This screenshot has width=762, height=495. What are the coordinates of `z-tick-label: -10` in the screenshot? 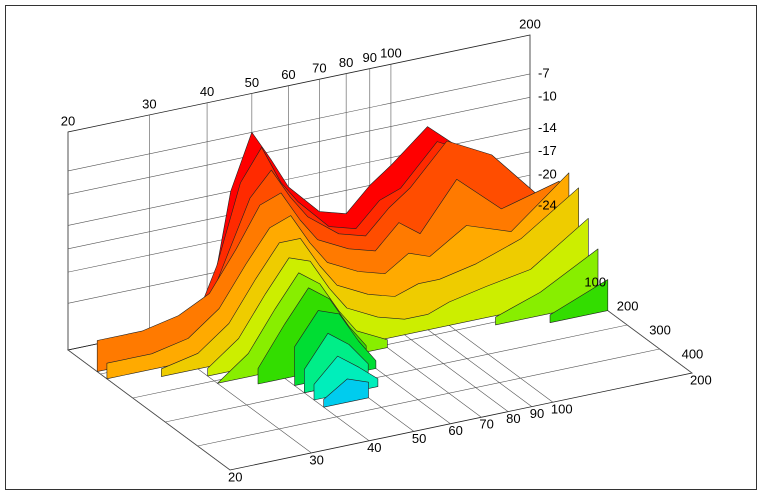 It's located at (547, 96).